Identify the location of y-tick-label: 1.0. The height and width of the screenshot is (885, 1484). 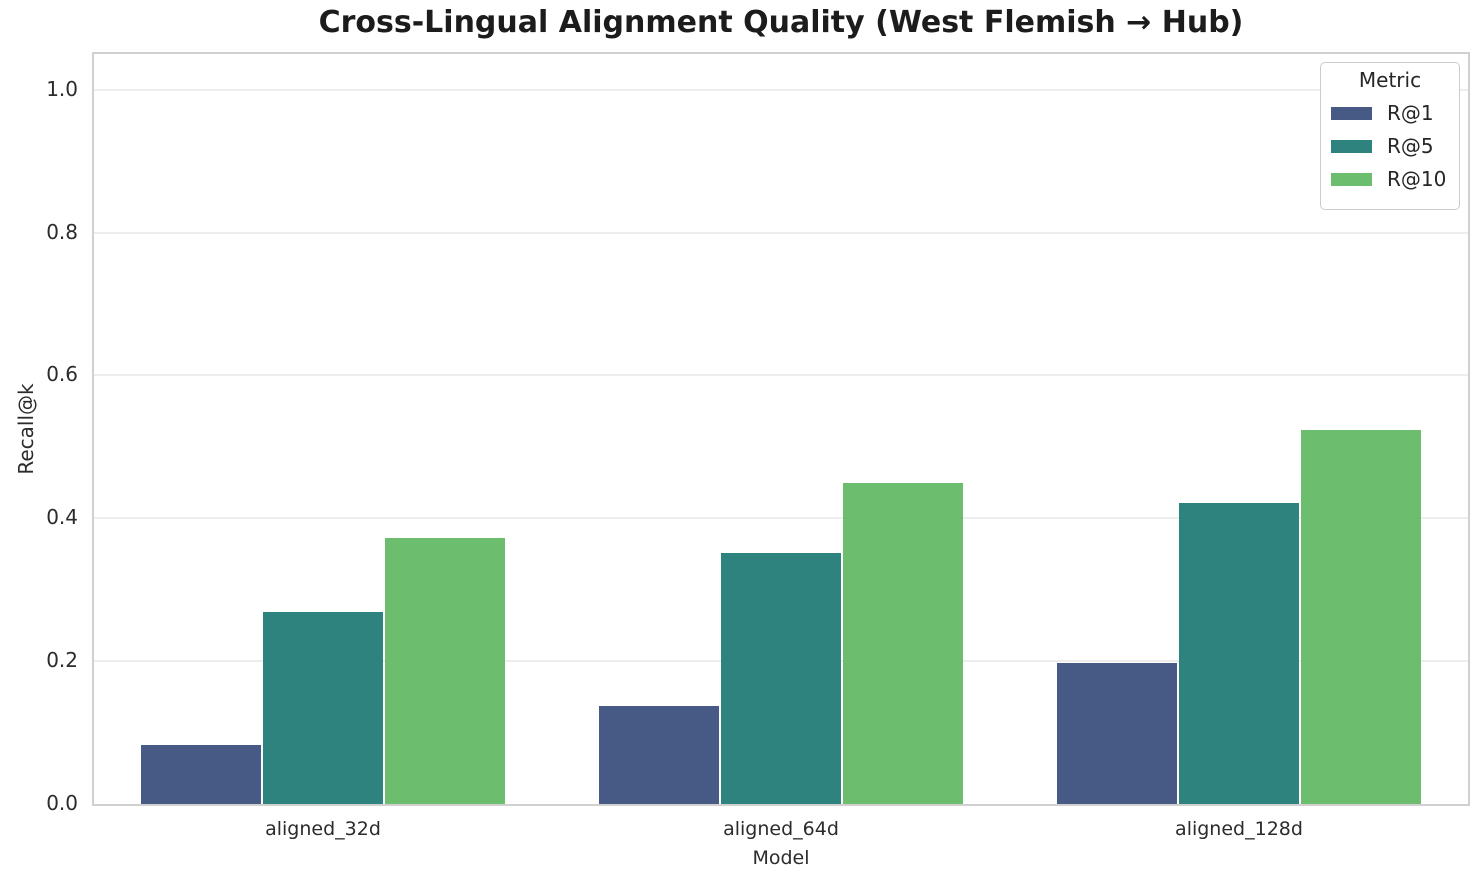
(62, 88).